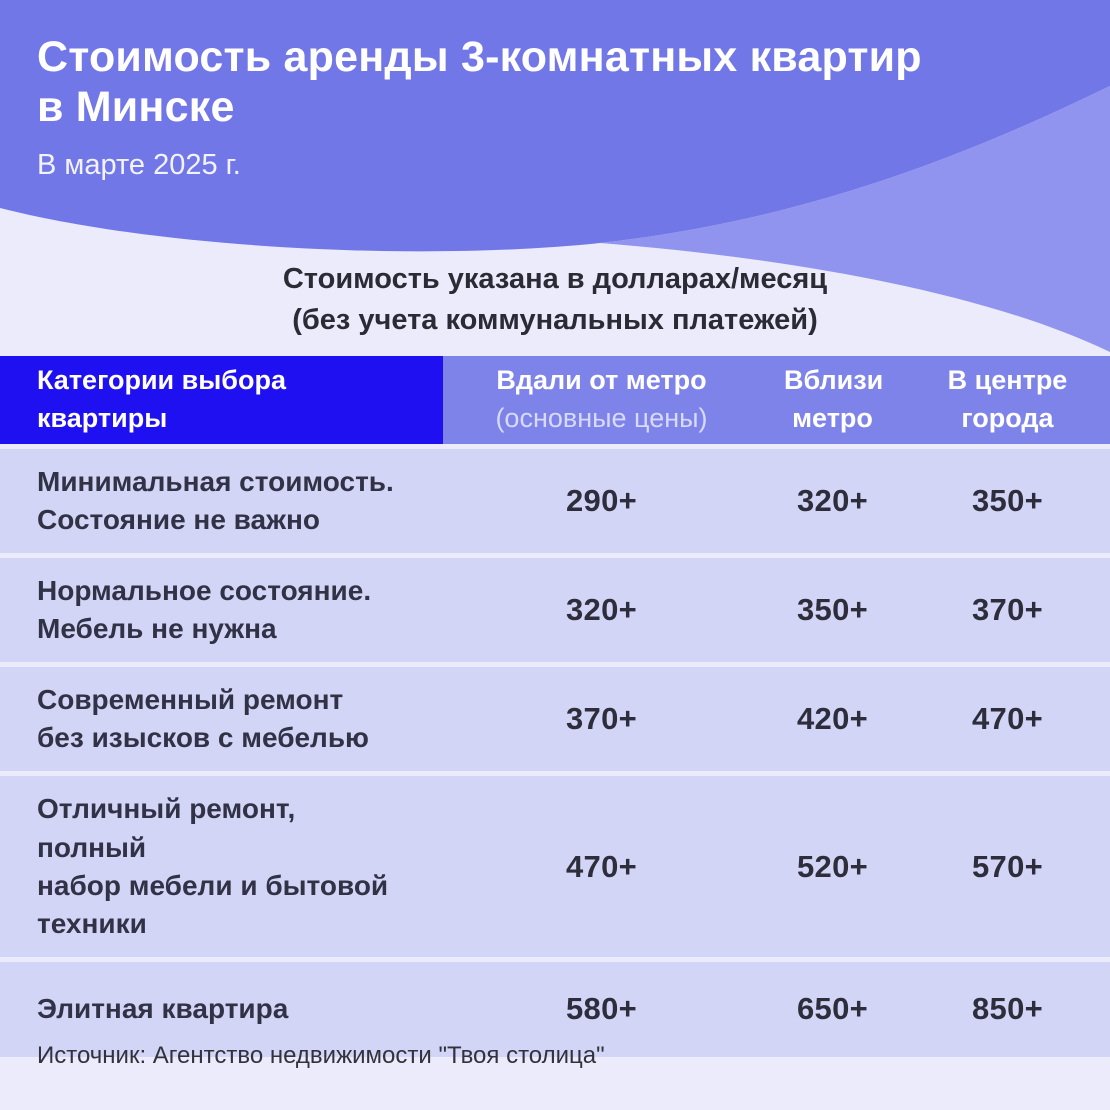  I want to click on column-header-far-sublabel: (основные цены), so click(601, 418).